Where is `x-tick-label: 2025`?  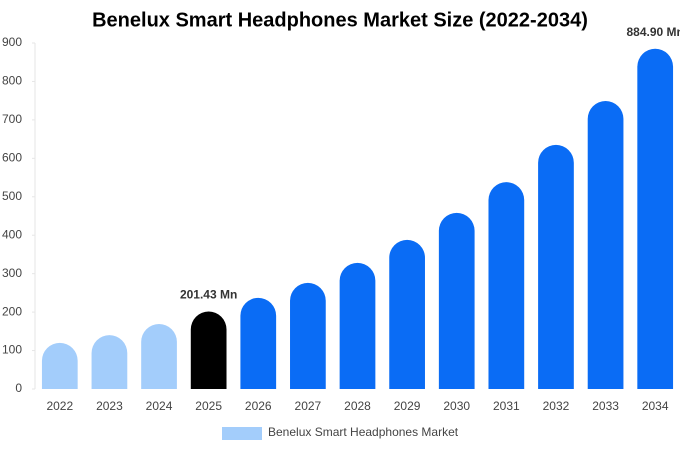 x-tick-label: 2025 is located at coordinates (208, 406).